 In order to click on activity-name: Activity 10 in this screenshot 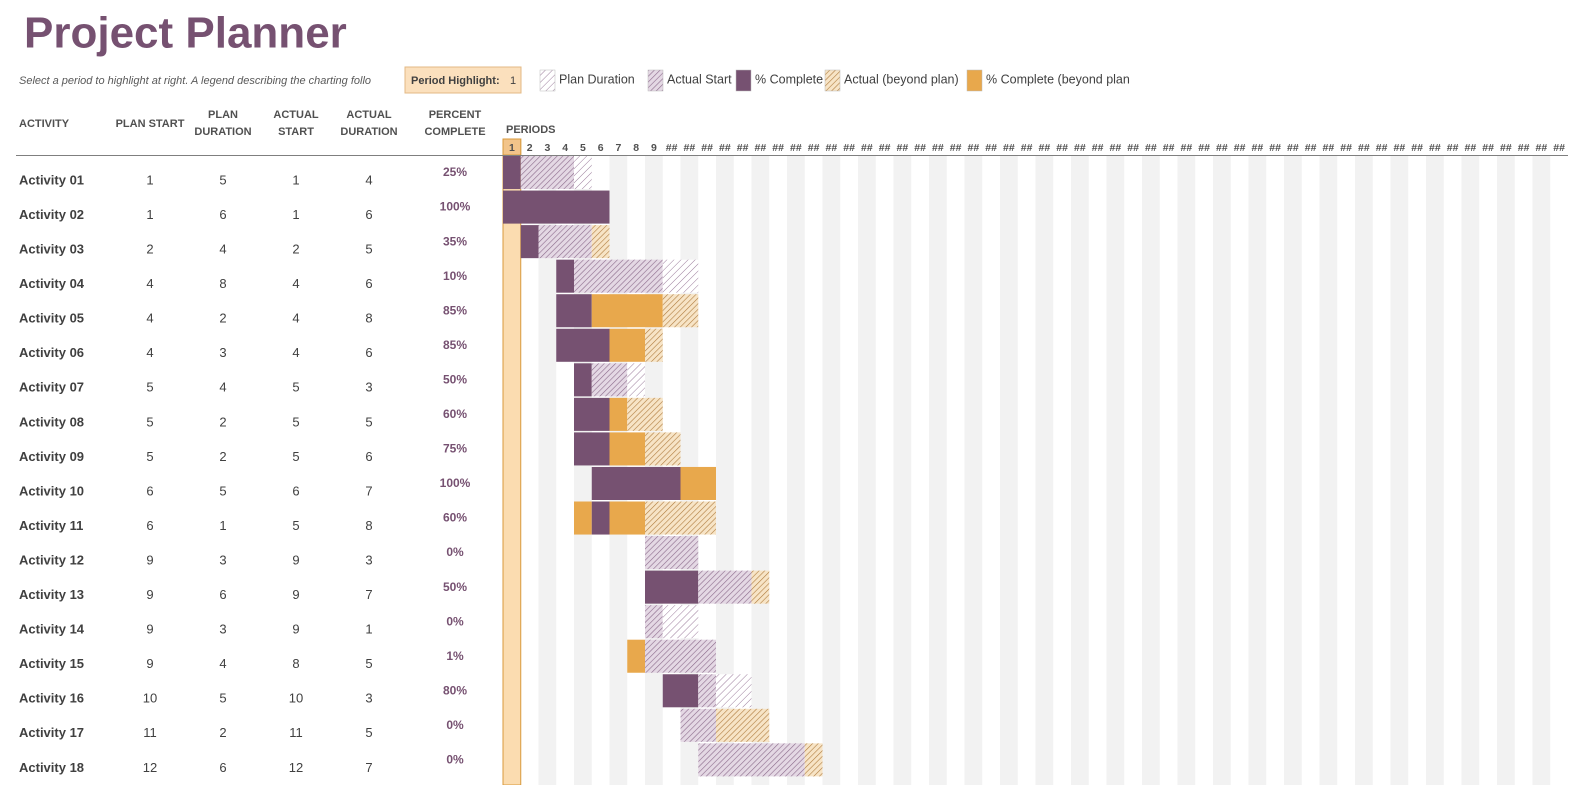, I will do `click(51, 490)`.